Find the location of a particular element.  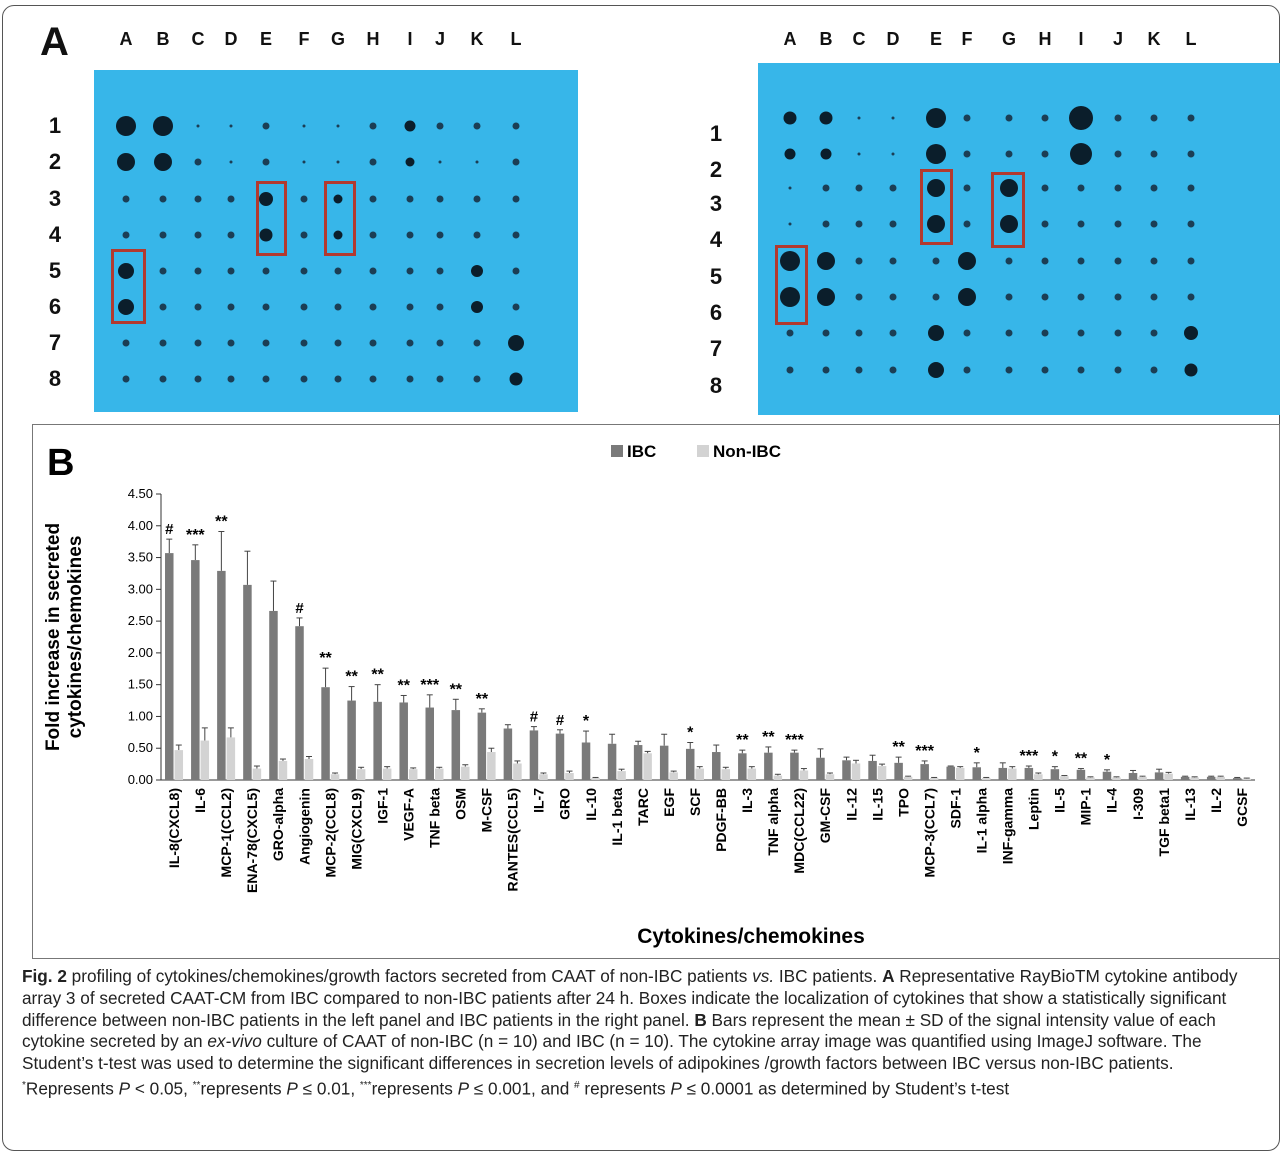

x-tick-label: MCP-3(CCL7) is located at coordinates (929, 832).